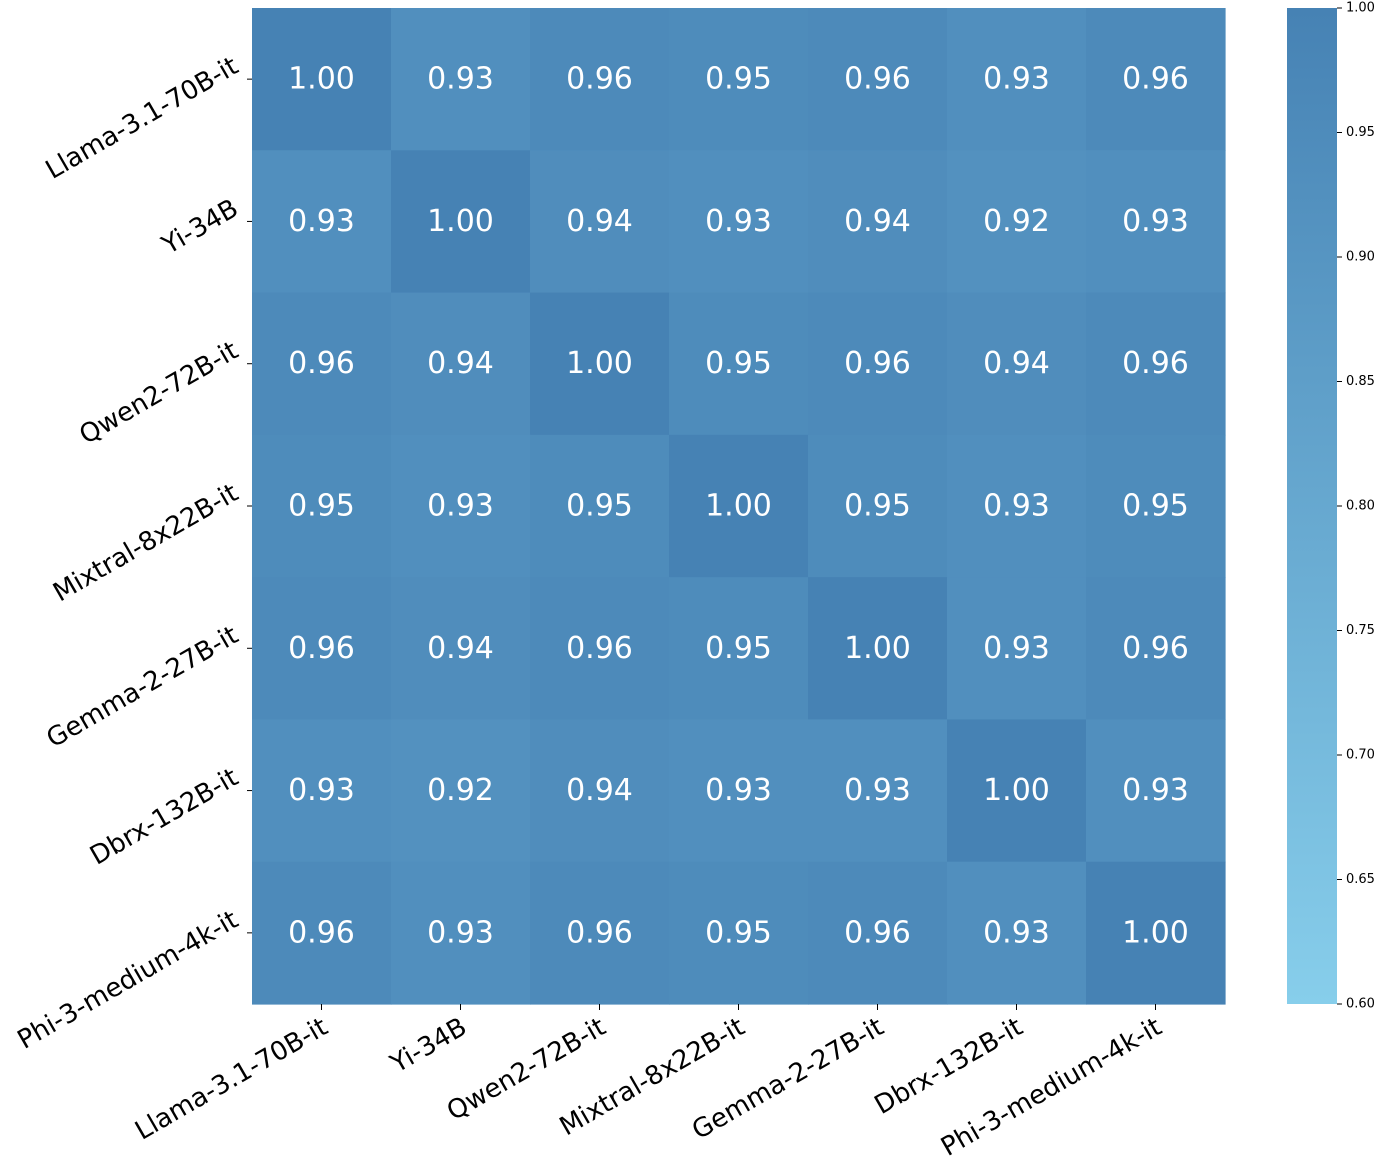 The height and width of the screenshot is (1169, 1380). I want to click on cell-value-label-2-4: 0.96, so click(877, 363).